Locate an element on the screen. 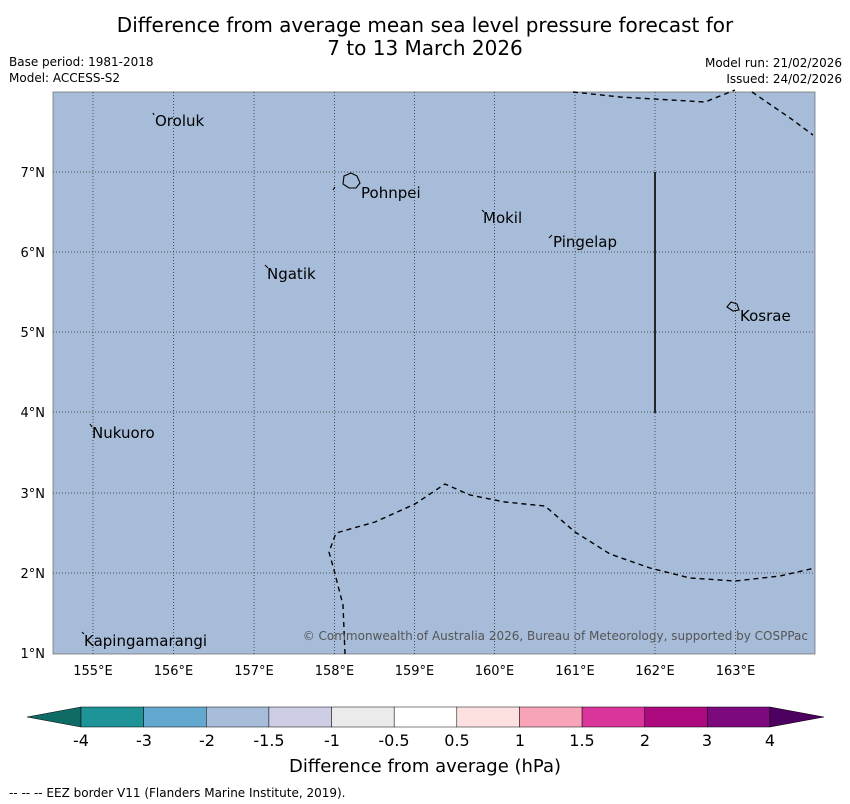  ngatik-atoll is located at coordinates (266, 266).